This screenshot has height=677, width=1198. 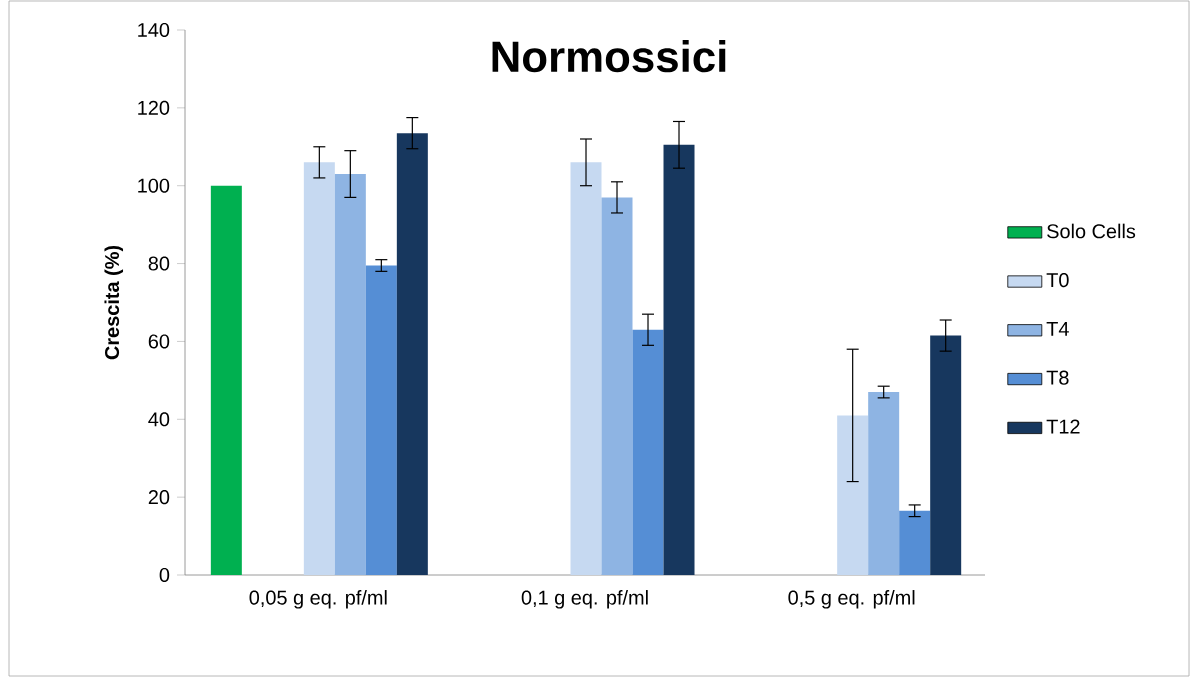 What do you see at coordinates (164, 575) in the screenshot?
I see `y-tick-label: 0` at bounding box center [164, 575].